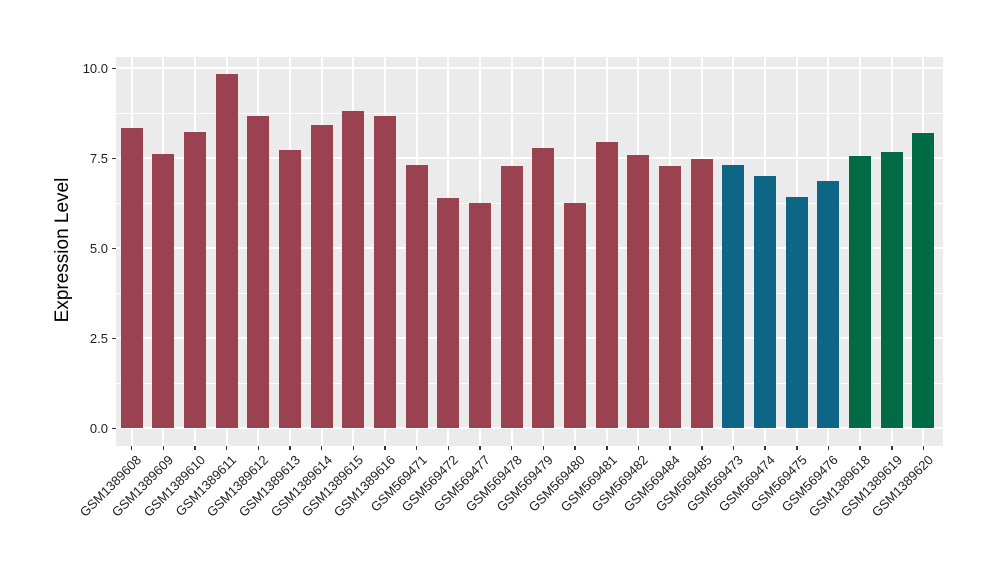 This screenshot has height=580, width=1000. I want to click on y-tick-label: 0.0, so click(98, 428).